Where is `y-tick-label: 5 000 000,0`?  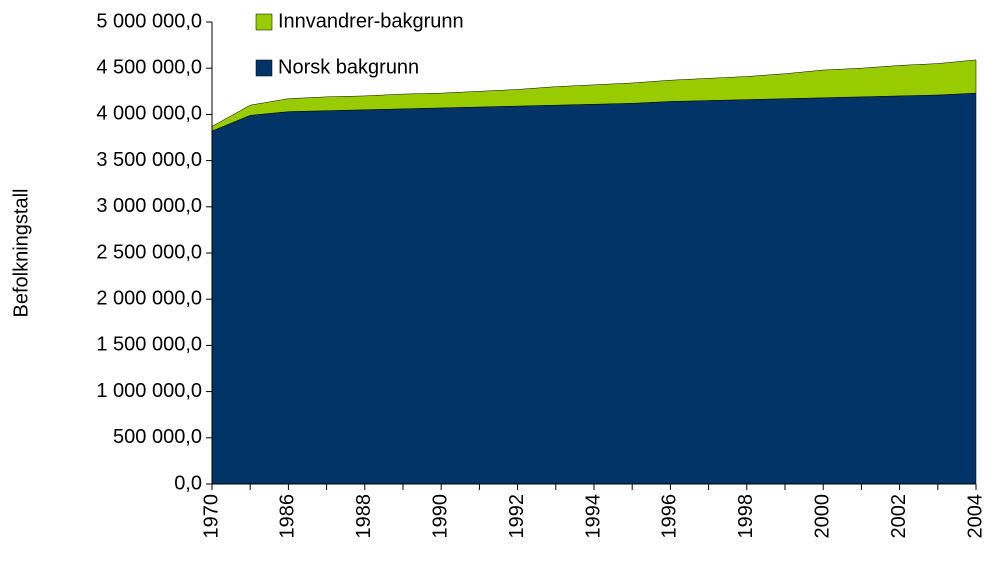 y-tick-label: 5 000 000,0 is located at coordinates (149, 21).